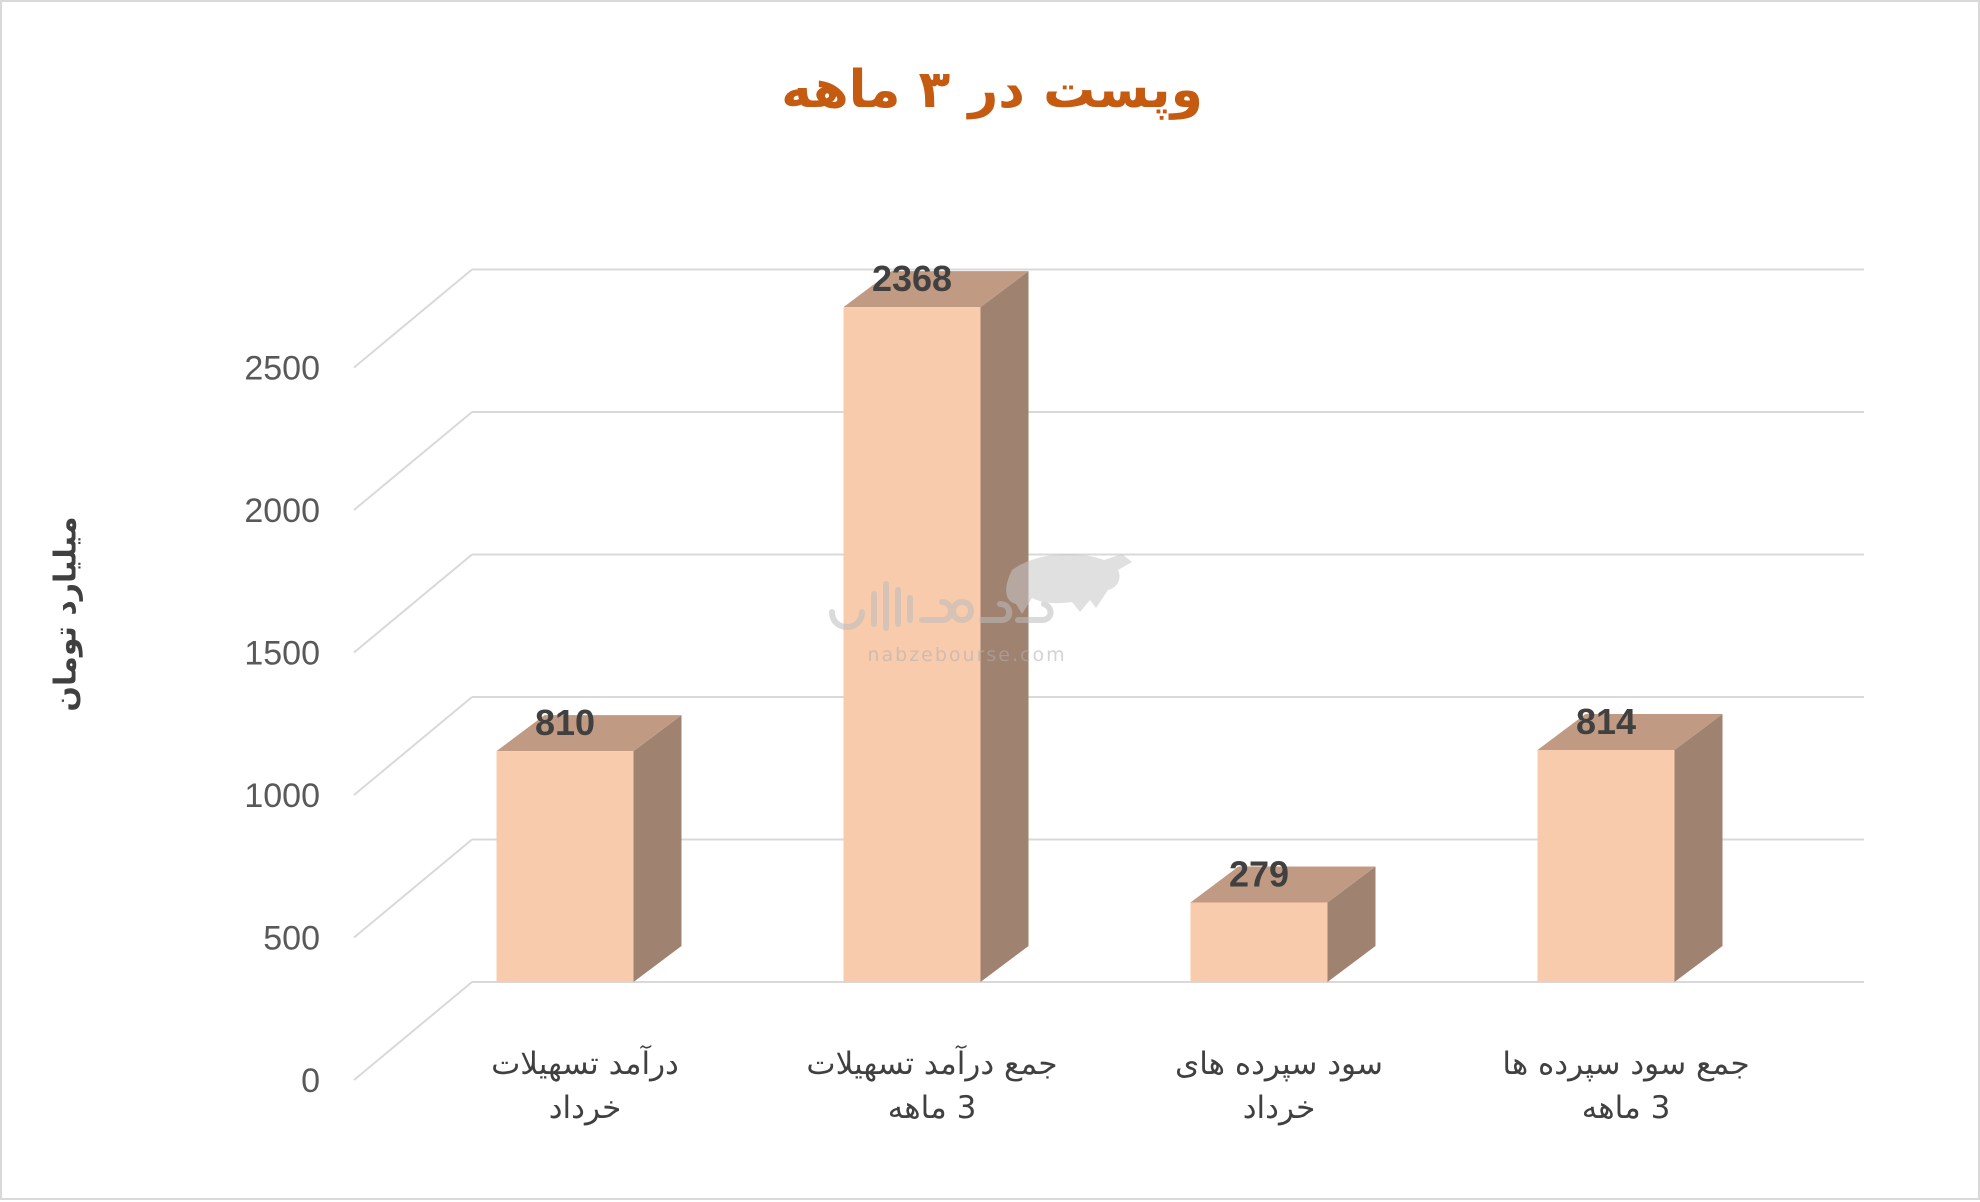  I want to click on y-tick-label: 1000, so click(282, 796).